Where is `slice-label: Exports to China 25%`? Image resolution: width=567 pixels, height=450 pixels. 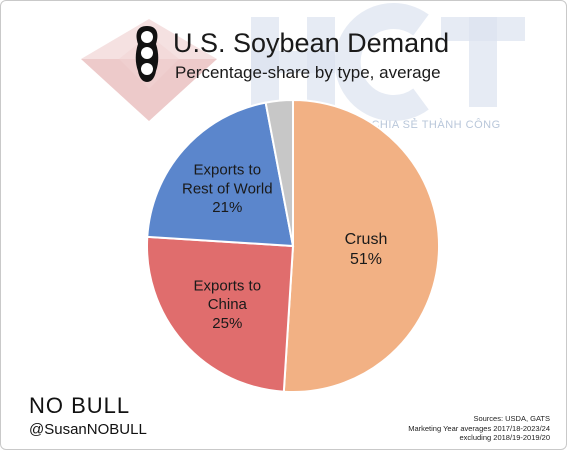 slice-label: Exports to China 25% is located at coordinates (228, 304).